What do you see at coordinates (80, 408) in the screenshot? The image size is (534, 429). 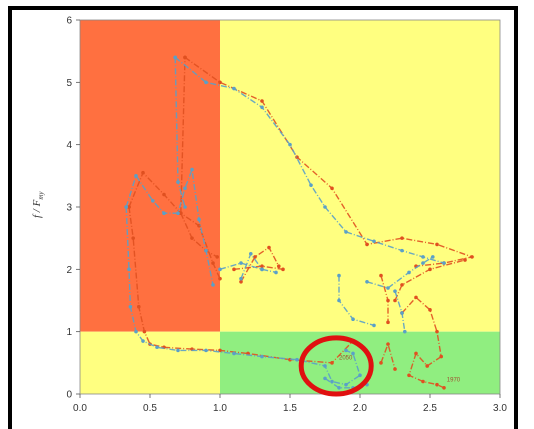 I see `x-tick-label: 0.0` at bounding box center [80, 408].